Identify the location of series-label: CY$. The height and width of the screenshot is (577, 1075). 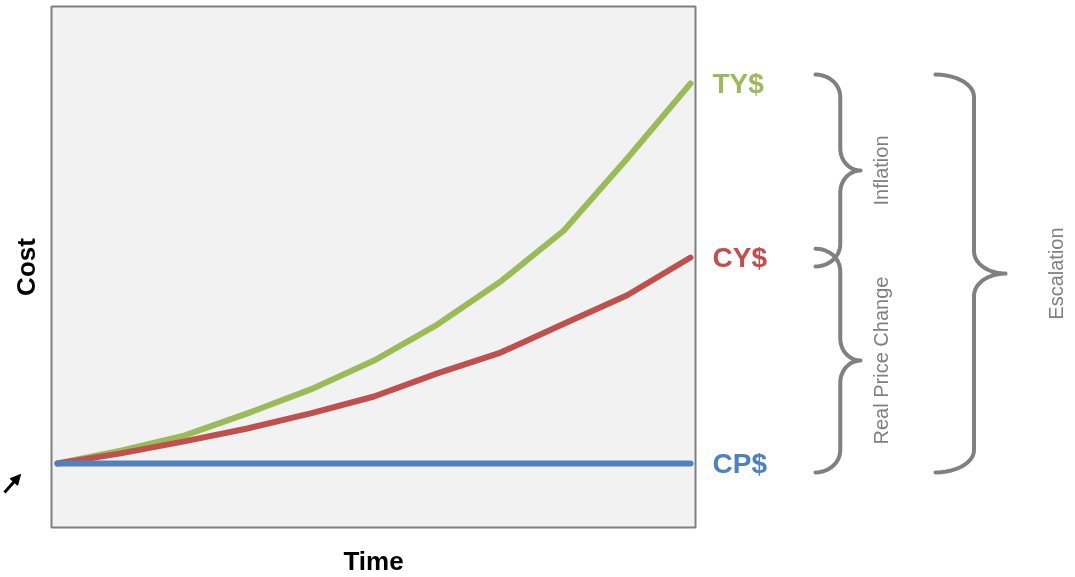
(740, 258).